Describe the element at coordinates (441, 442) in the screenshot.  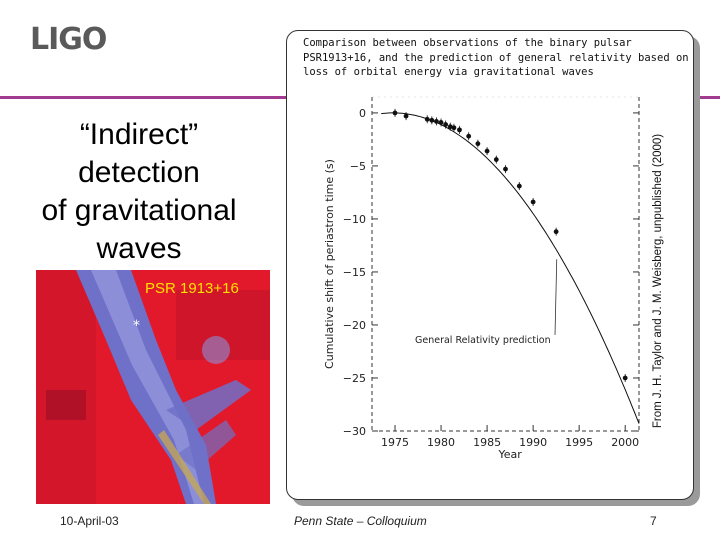
I see `x-tick-label: 1980` at that location.